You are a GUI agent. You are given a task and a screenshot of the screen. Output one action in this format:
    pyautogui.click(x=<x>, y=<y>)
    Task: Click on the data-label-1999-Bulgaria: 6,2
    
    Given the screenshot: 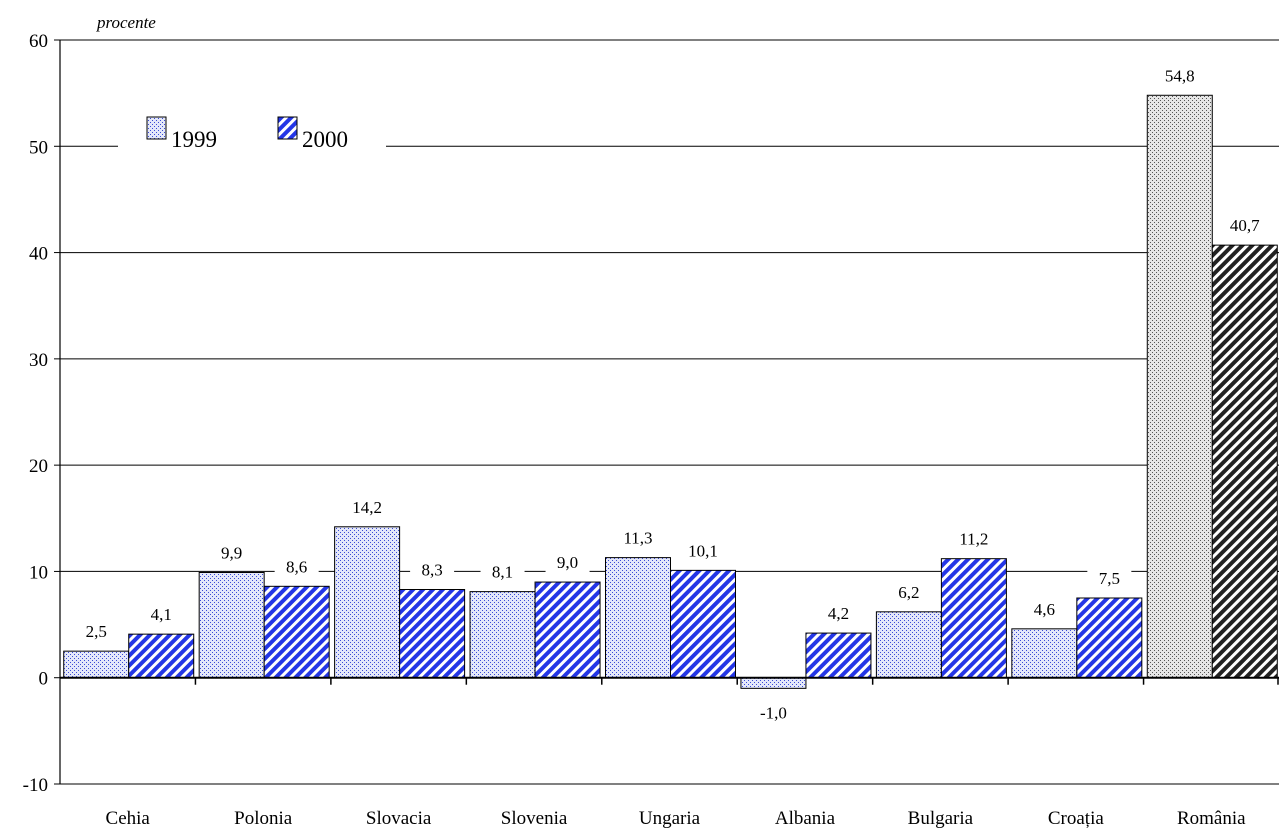 What is the action you would take?
    pyautogui.click(x=908, y=592)
    